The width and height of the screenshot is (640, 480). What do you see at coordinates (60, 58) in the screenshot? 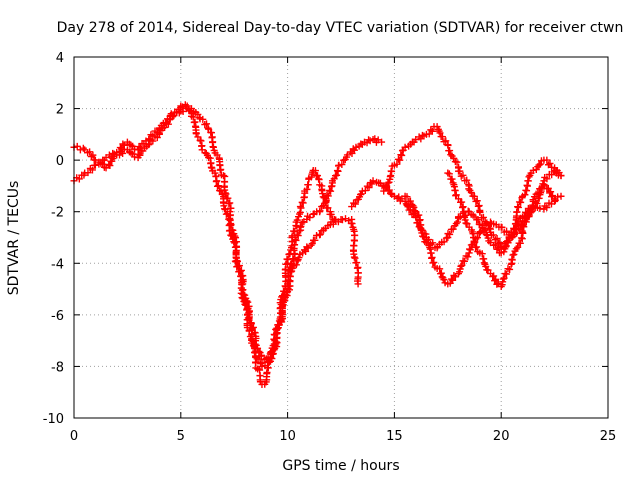
I see `y-tick-label: 4` at bounding box center [60, 58].